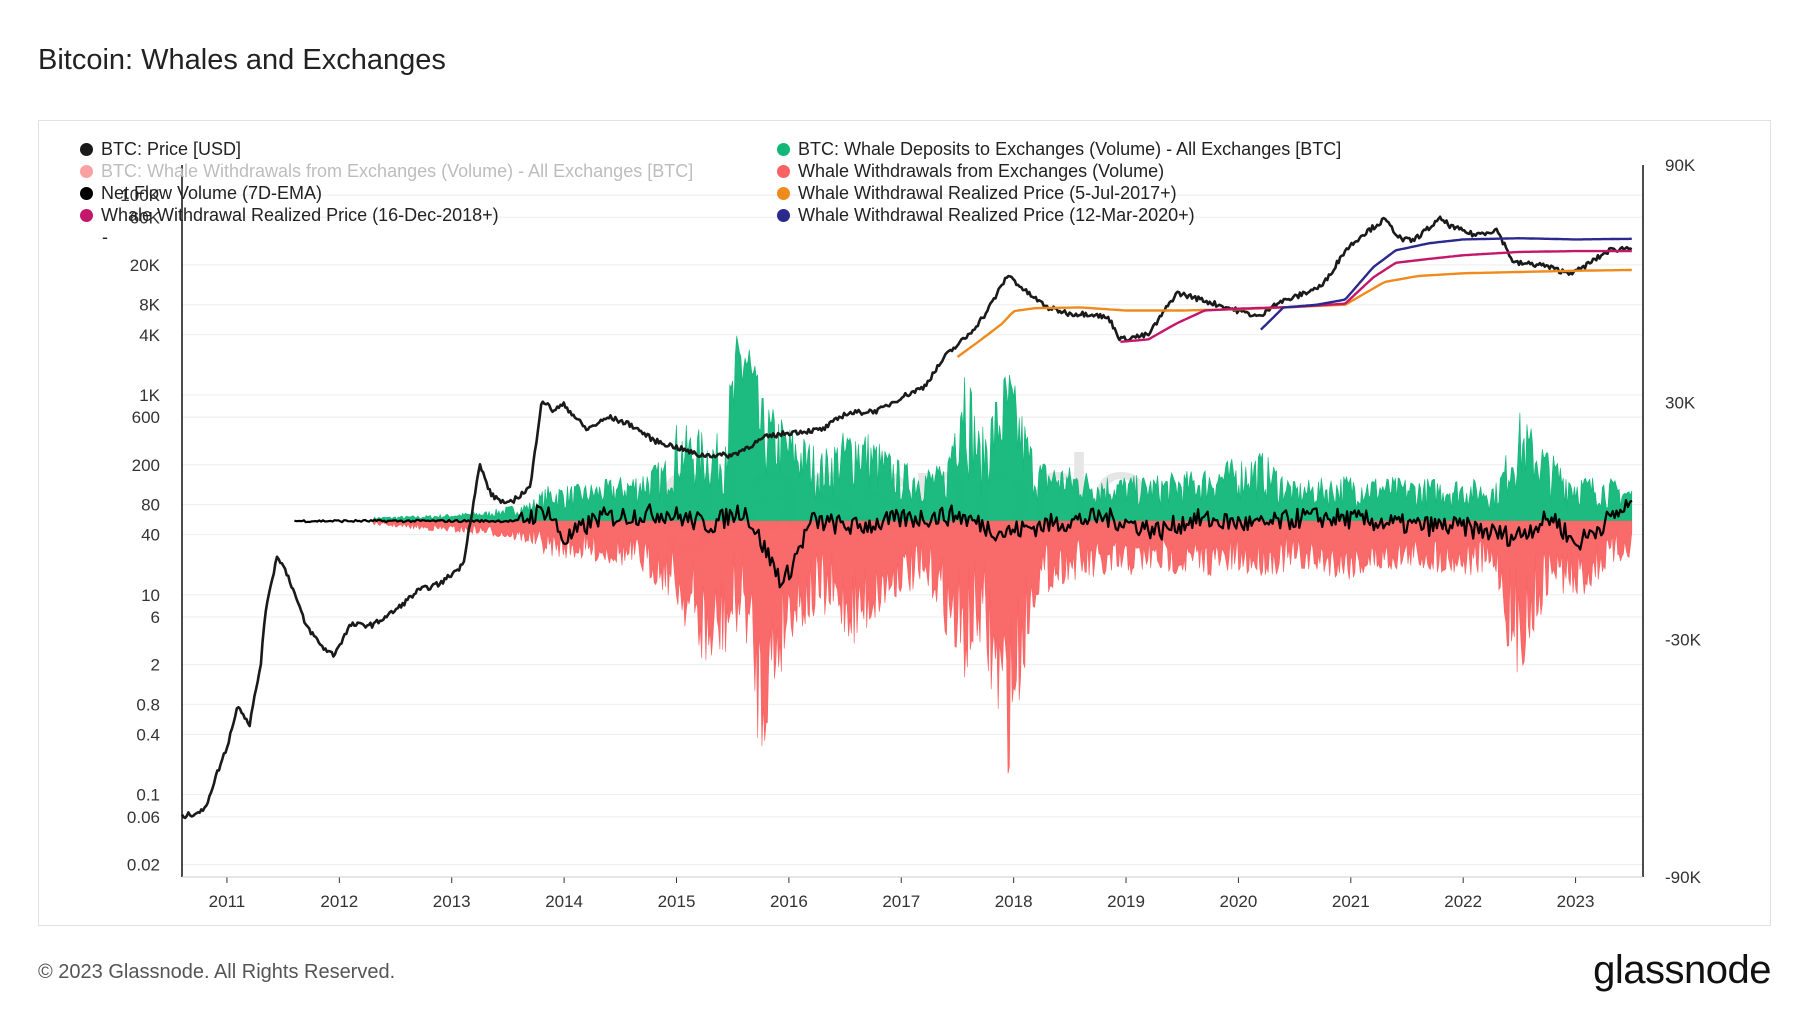 This screenshot has height=1013, width=1800. Describe the element at coordinates (145, 265) in the screenshot. I see `y-left-tick-label: 20K` at that location.